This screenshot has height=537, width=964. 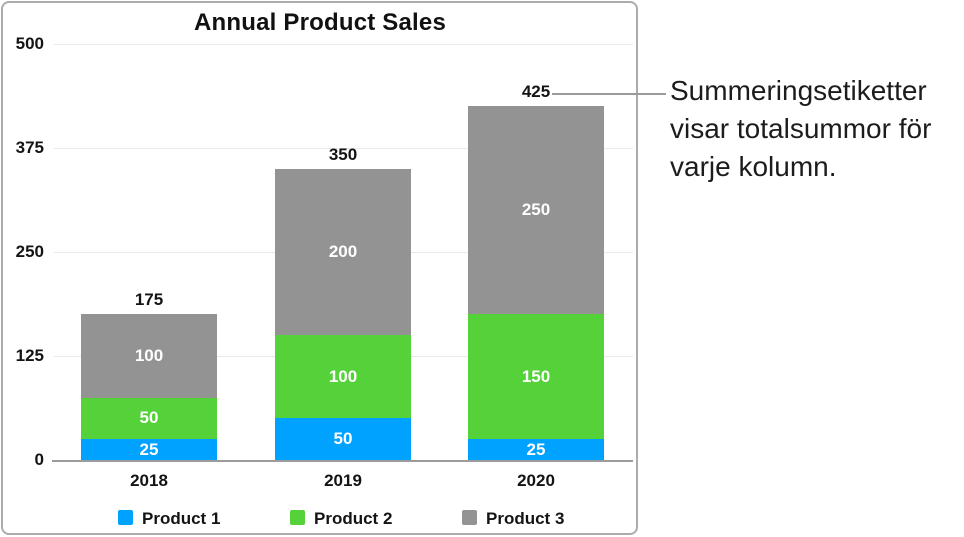 What do you see at coordinates (343, 154) in the screenshot?
I see `bar-total-label: 350` at bounding box center [343, 154].